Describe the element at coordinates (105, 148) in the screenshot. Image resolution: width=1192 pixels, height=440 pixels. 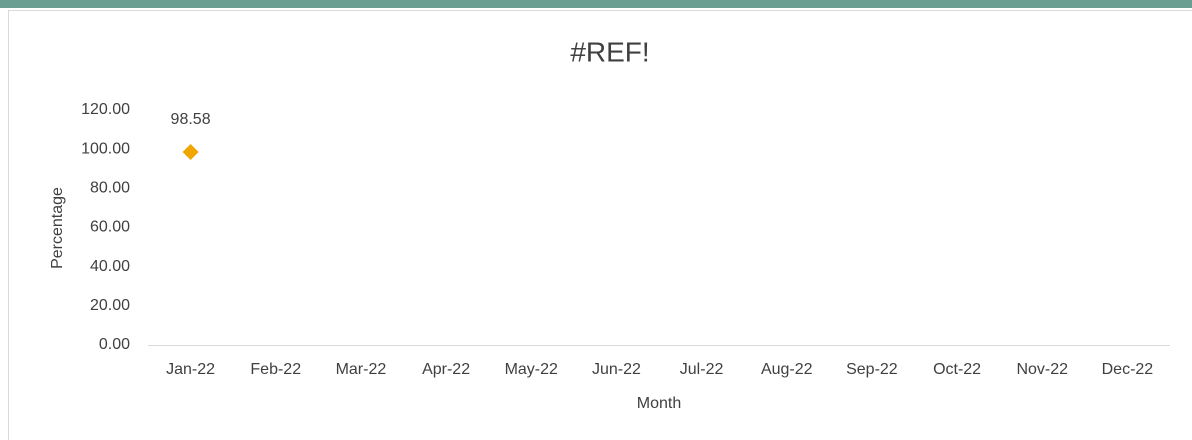
I see `y-tick-label: 100.00` at that location.